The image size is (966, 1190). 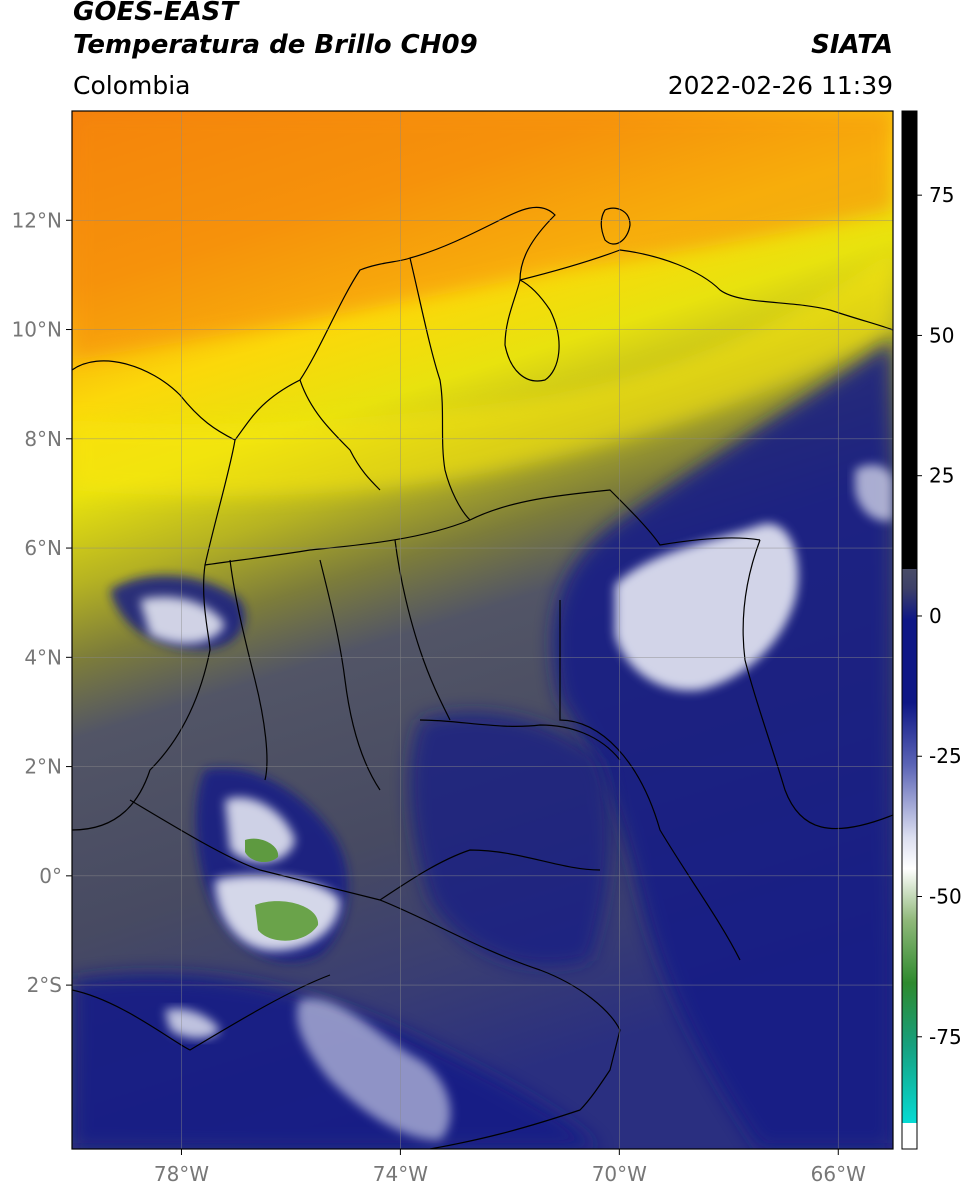 What do you see at coordinates (852, 45) in the screenshot?
I see `brand-label: SIATA` at bounding box center [852, 45].